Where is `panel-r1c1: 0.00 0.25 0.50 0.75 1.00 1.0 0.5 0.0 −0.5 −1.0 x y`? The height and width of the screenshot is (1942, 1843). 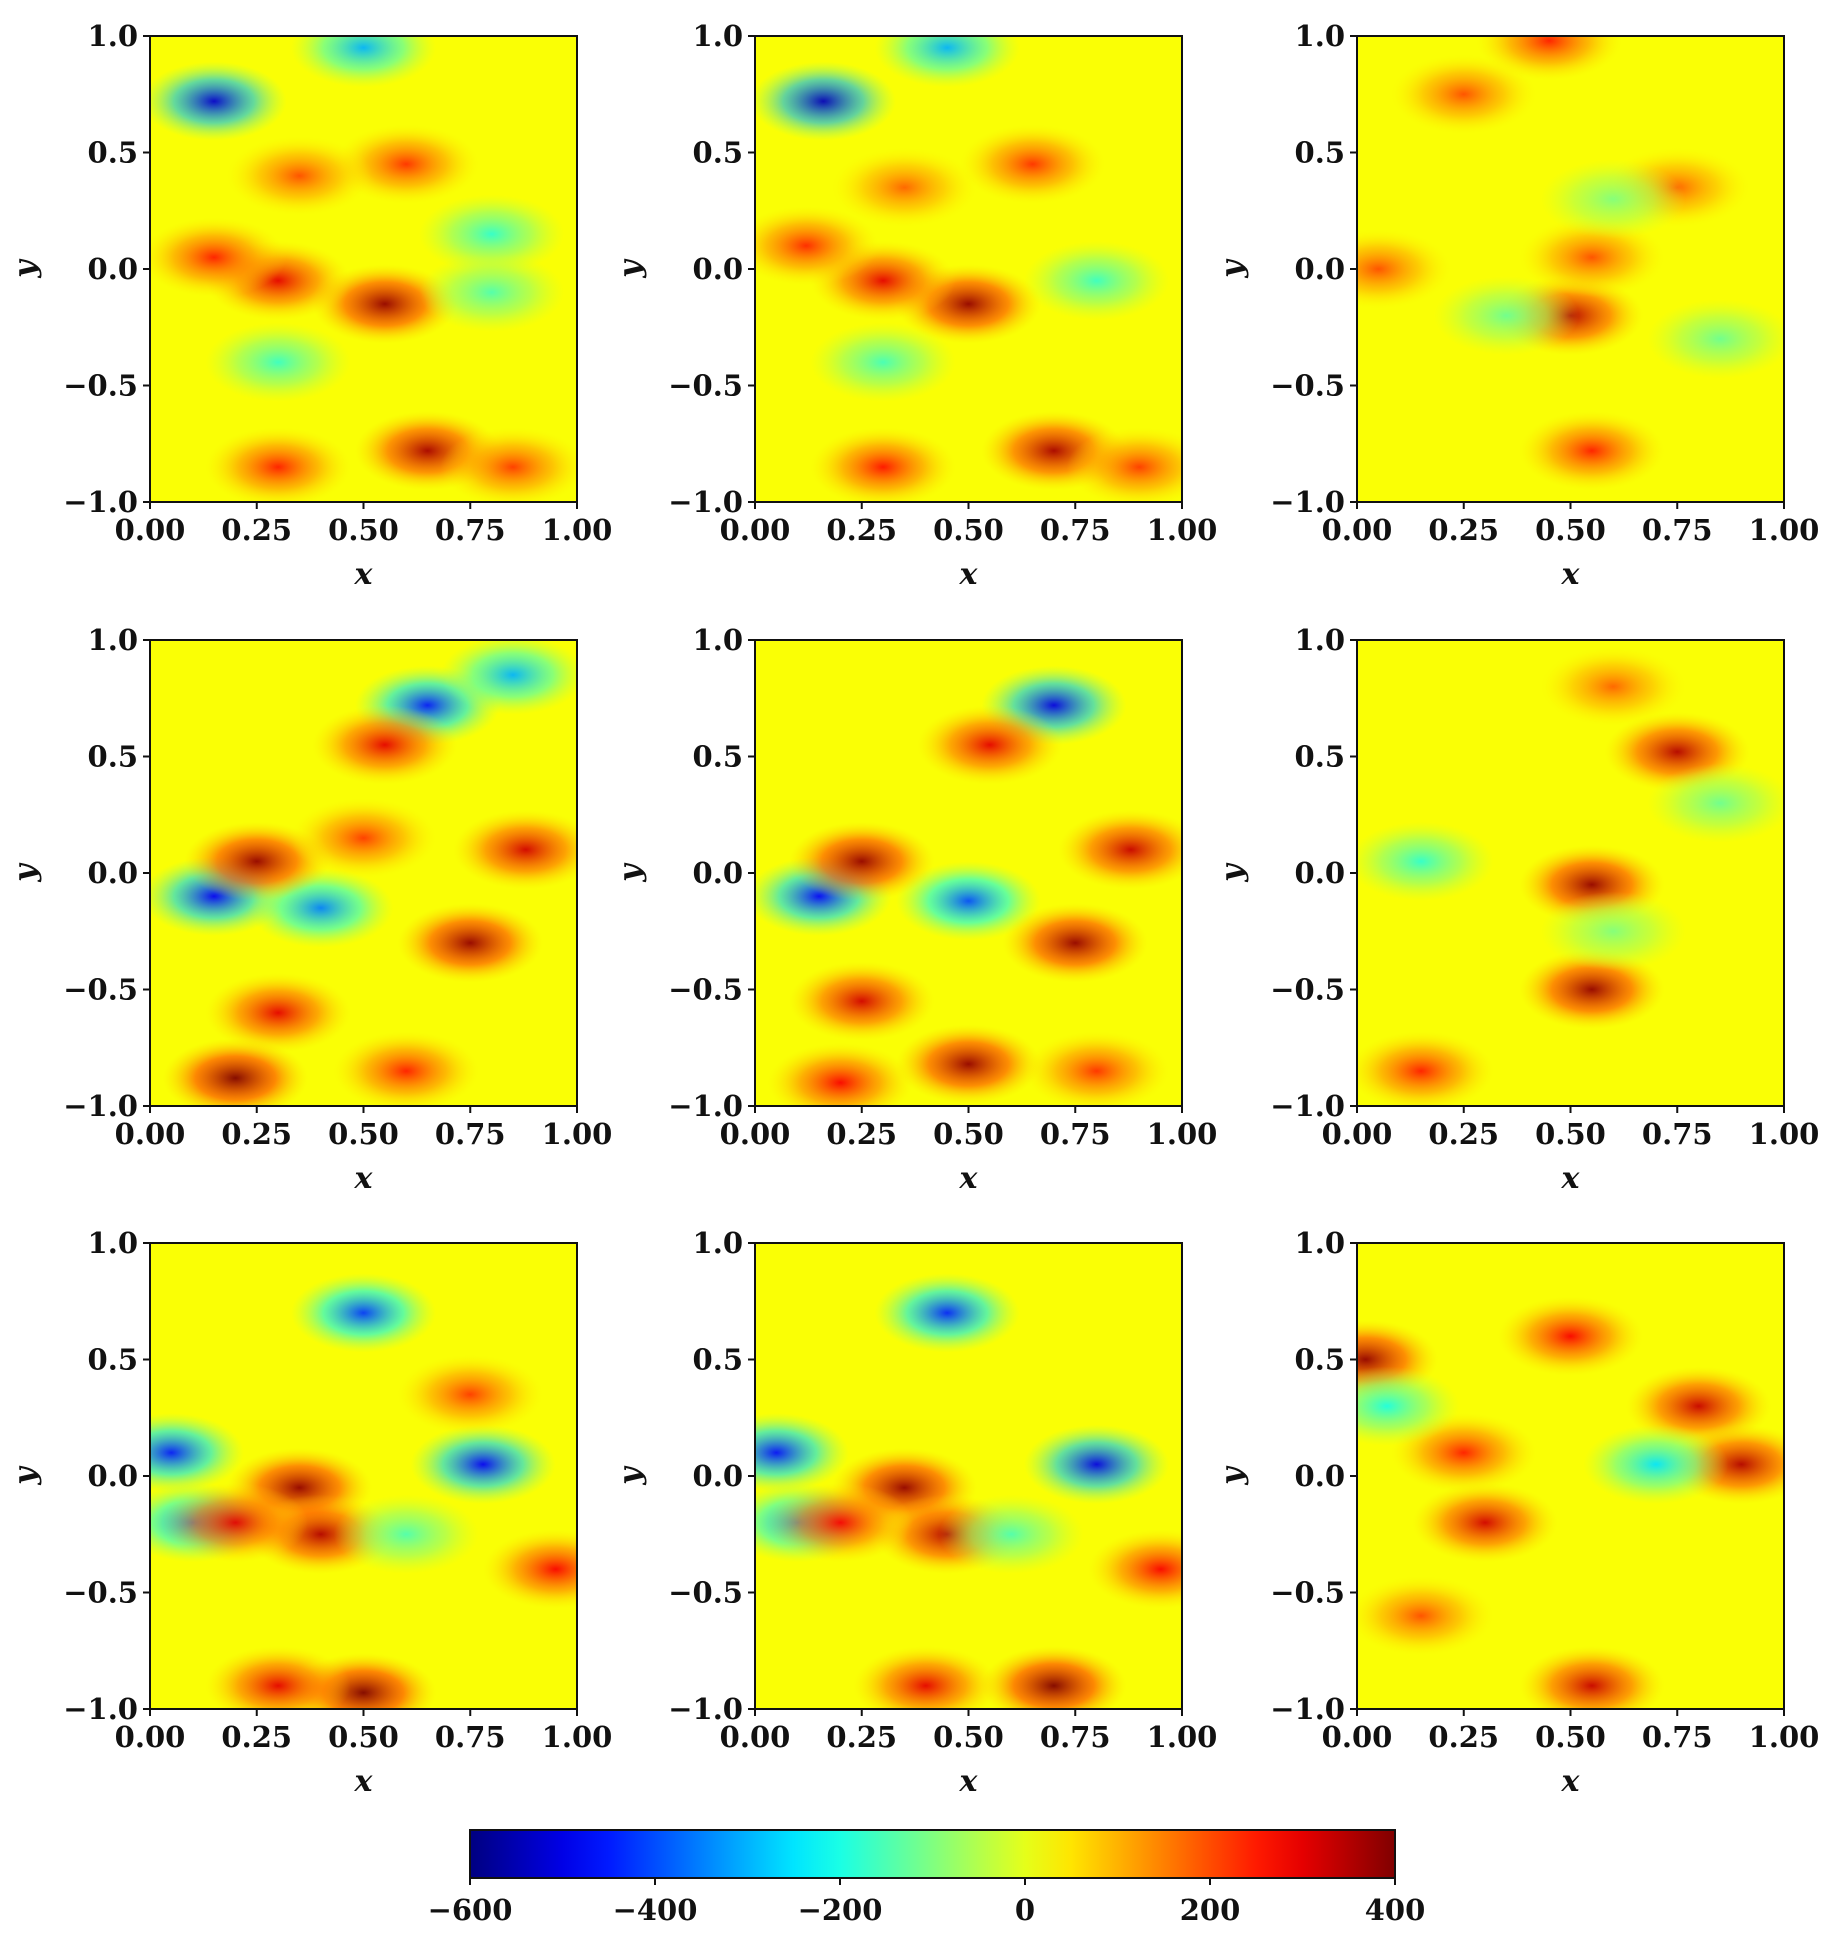
panel-r1c1: 0.00 0.25 0.50 0.75 1.00 1.0 0.5 0.0 −0.5 −1.0 x y is located at coordinates (310, 305).